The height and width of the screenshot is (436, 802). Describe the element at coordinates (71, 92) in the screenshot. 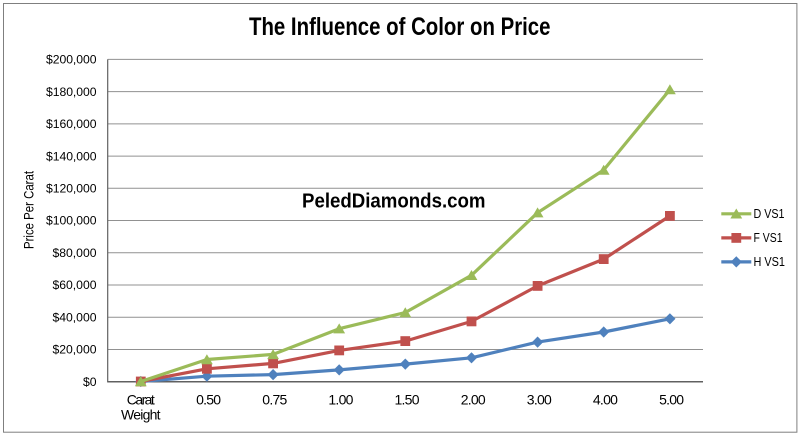

I see `svg-text: $180,000` at that location.